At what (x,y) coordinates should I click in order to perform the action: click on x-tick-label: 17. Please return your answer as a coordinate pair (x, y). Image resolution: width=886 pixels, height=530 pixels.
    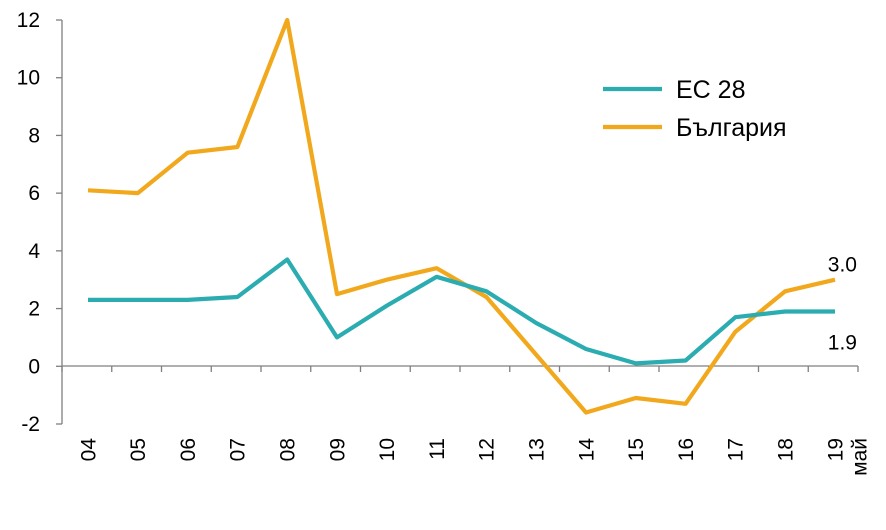
    Looking at the image, I should click on (736, 449).